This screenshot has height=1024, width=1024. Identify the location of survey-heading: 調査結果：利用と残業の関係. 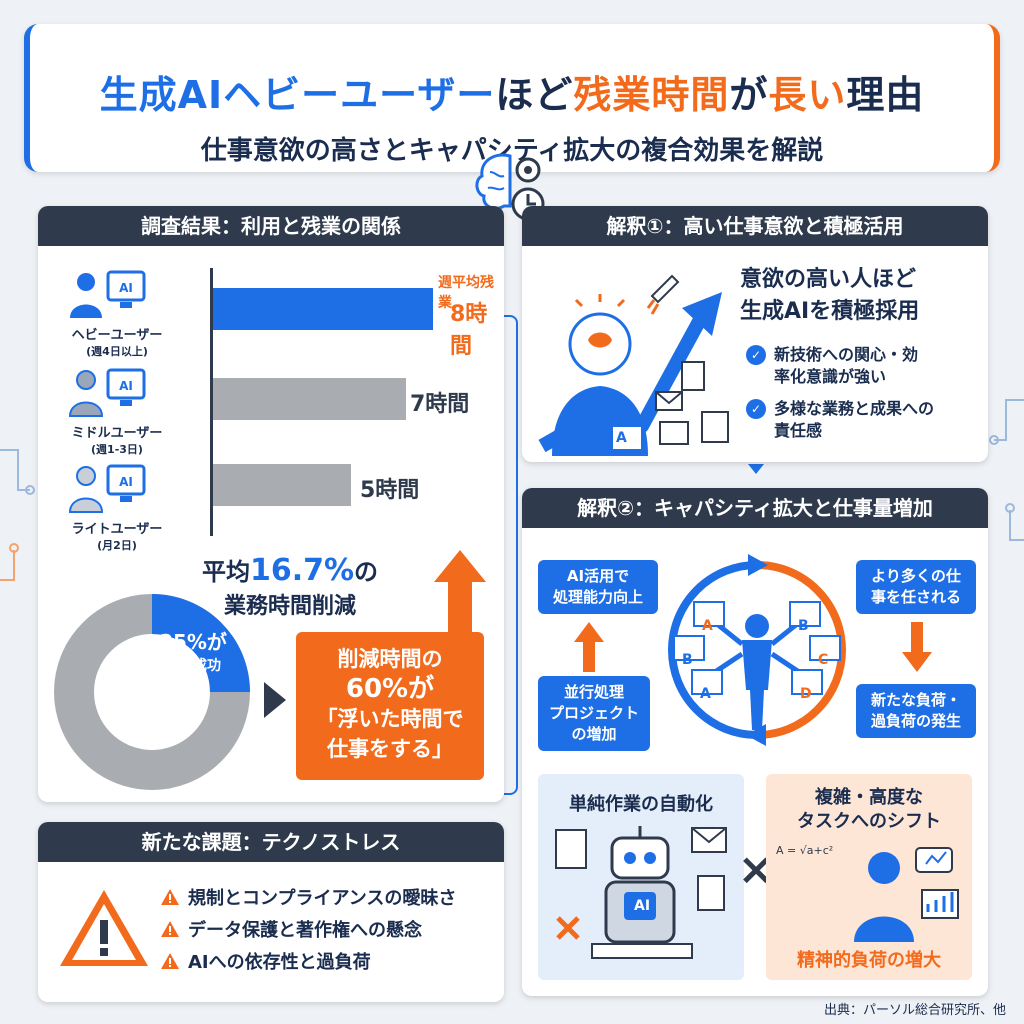
(271, 226).